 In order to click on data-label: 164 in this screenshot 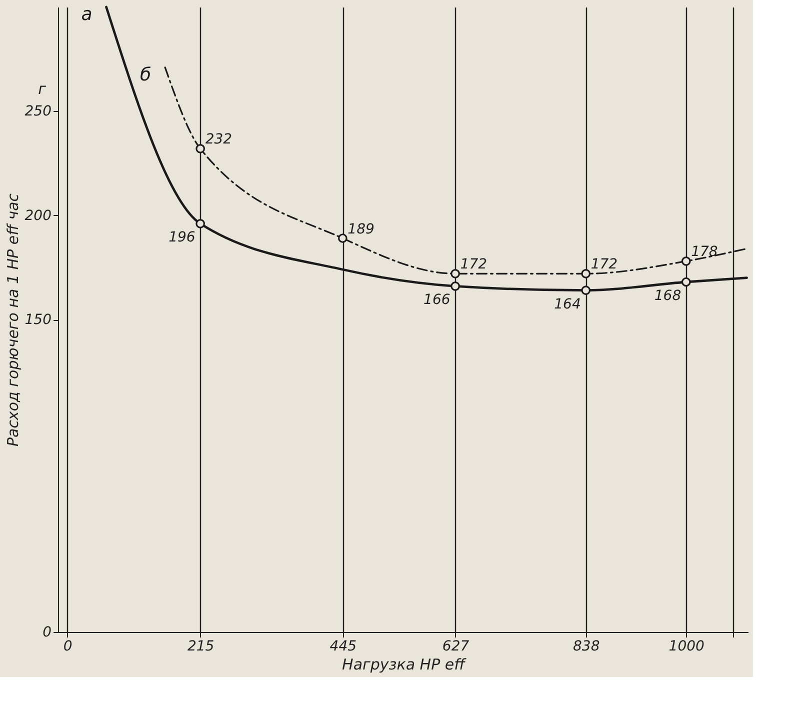, I will do `click(567, 304)`.